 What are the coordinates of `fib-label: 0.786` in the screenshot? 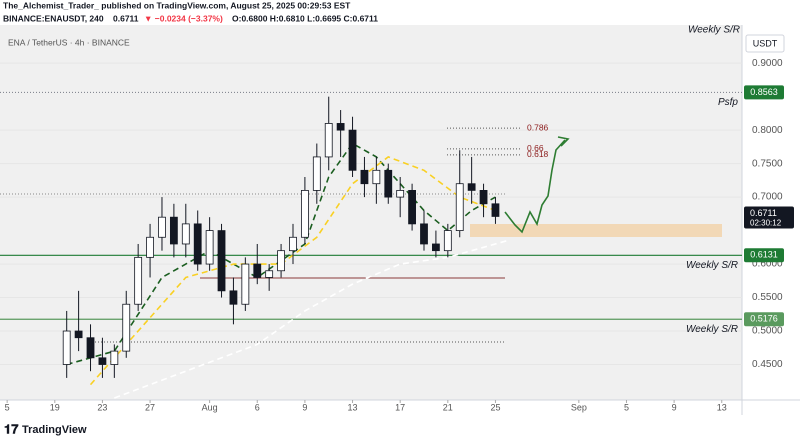 It's located at (538, 127).